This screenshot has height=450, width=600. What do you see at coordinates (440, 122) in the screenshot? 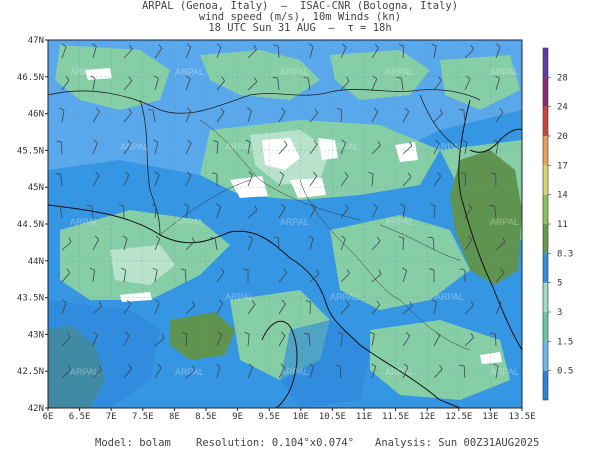
I see `slovenia-border` at bounding box center [440, 122].